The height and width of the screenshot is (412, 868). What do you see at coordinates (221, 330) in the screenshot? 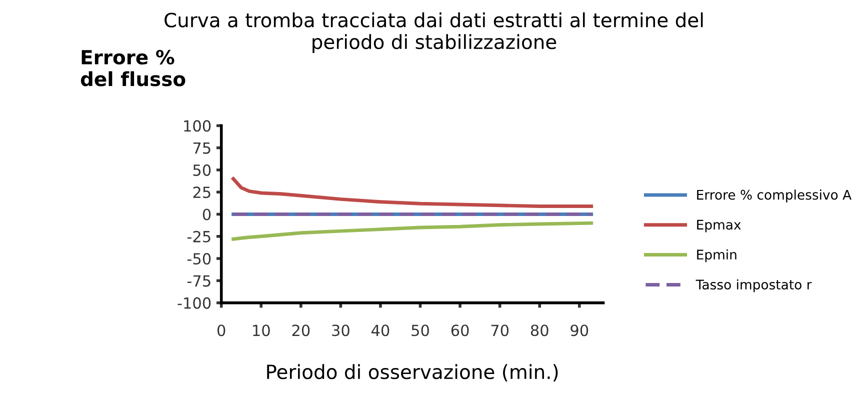
I see `x-tick-label: 0` at bounding box center [221, 330].